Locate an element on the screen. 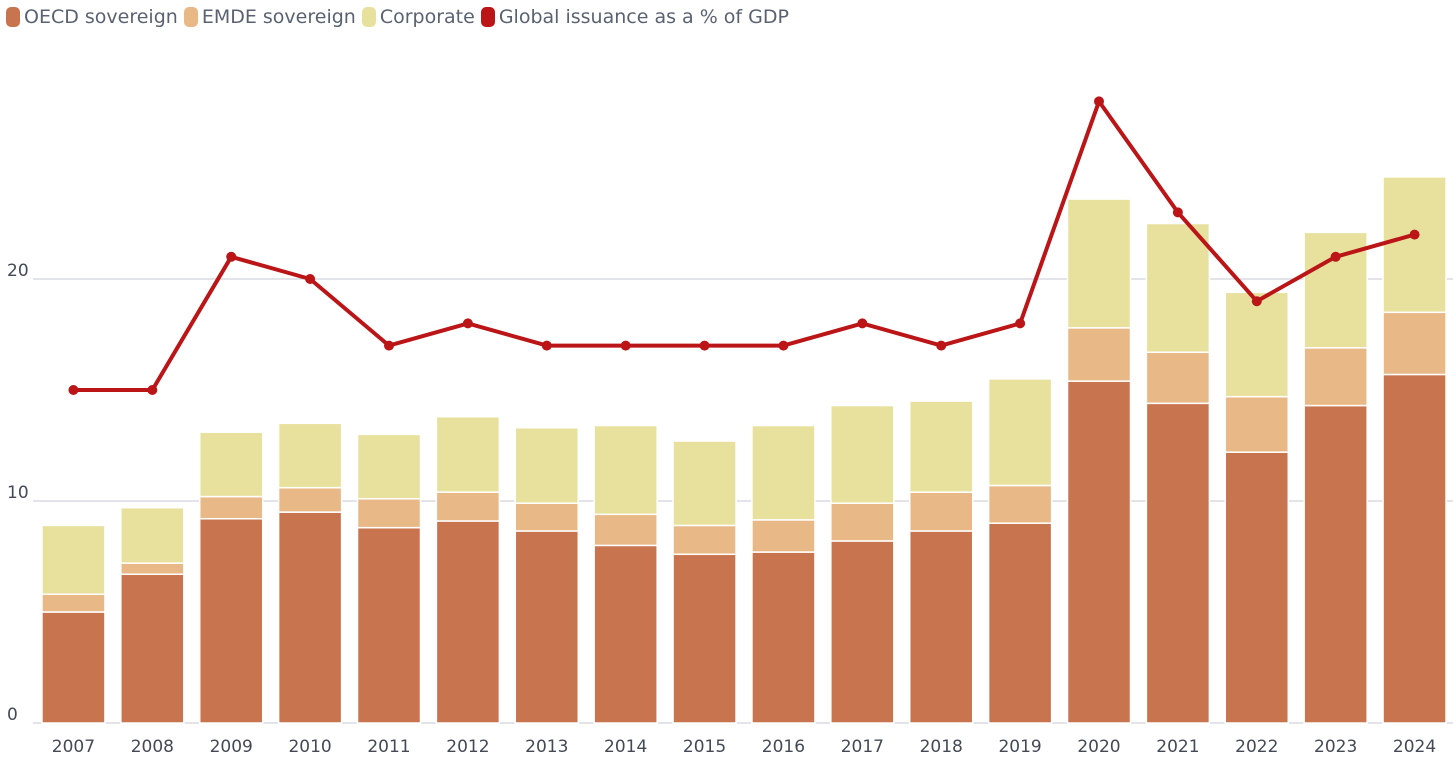 The image size is (1453, 766). line-point-2021 is located at coordinates (1177, 212).